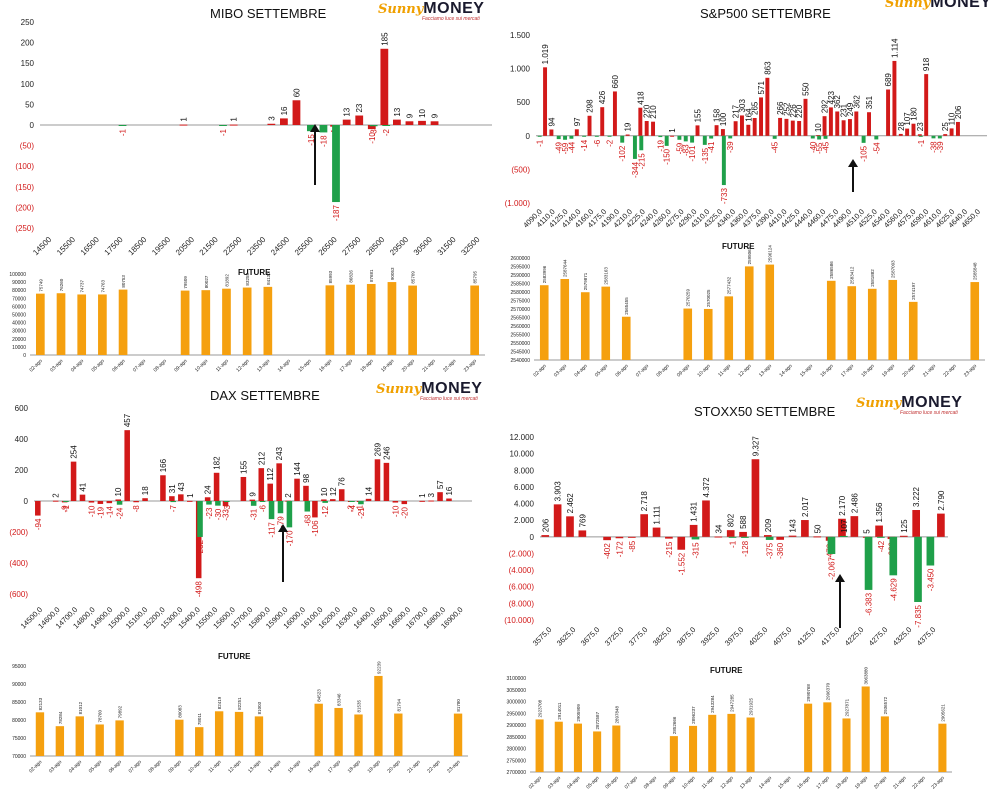 The width and height of the screenshot is (1007, 799). Describe the element at coordinates (279, 453) in the screenshot. I see `data-label: 243` at that location.